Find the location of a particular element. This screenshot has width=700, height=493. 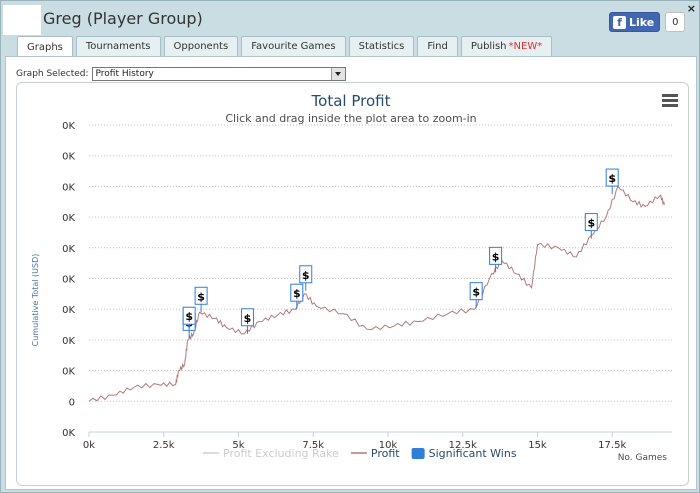

close-icon: × is located at coordinates (691, 8).